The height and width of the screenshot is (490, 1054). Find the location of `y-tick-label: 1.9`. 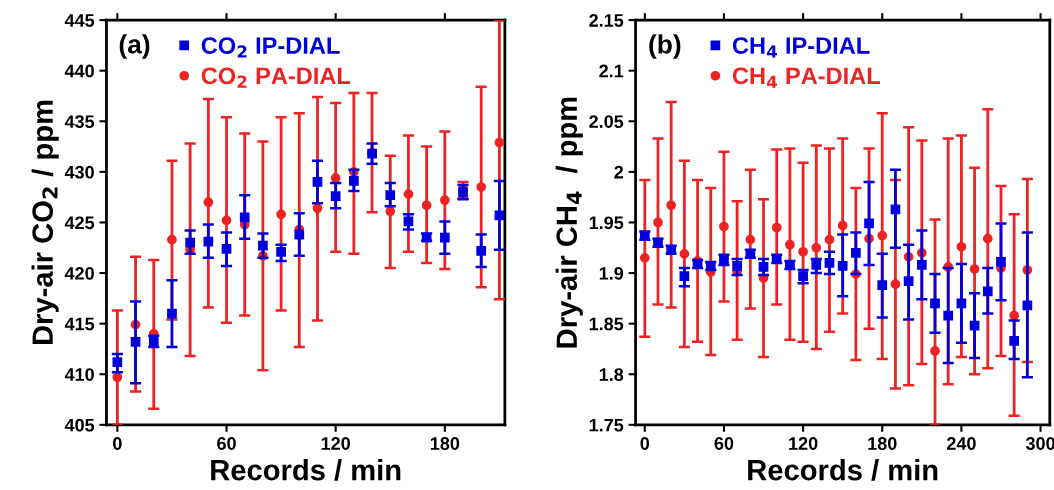

y-tick-label: 1.9 is located at coordinates (611, 273).